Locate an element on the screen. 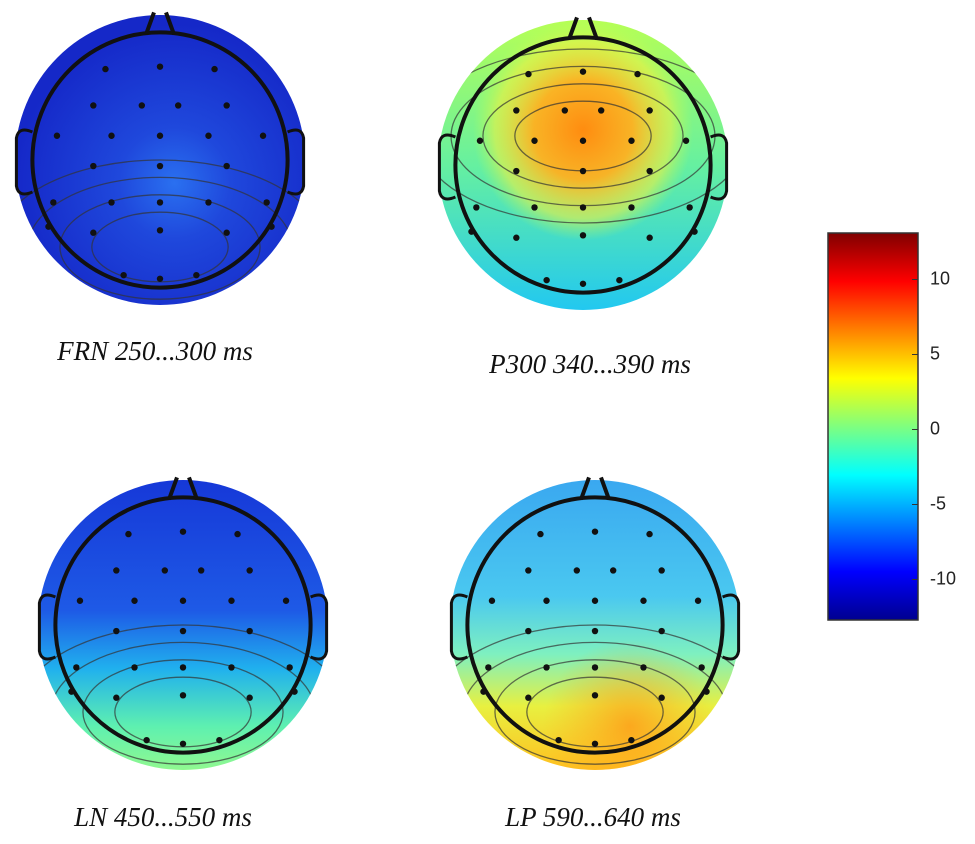  panel-label: LN 450...550 ms is located at coordinates (162, 817).